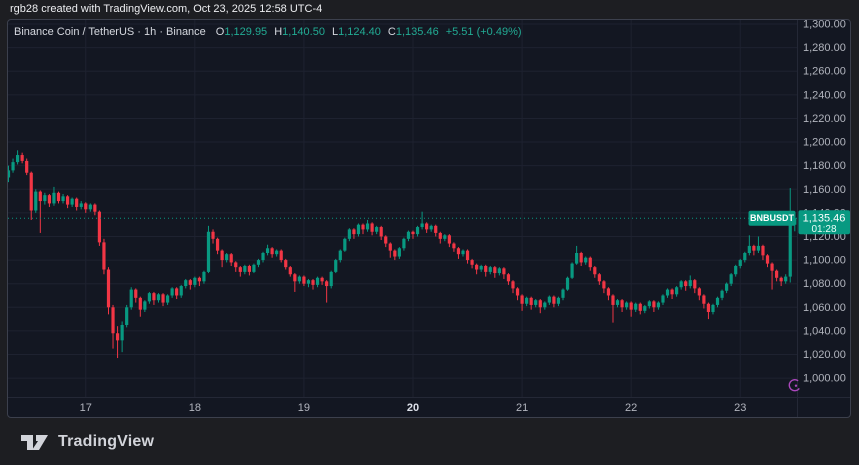 The height and width of the screenshot is (465, 859). What do you see at coordinates (824, 119) in the screenshot?
I see `svg-text: 1,220.00` at bounding box center [824, 119].